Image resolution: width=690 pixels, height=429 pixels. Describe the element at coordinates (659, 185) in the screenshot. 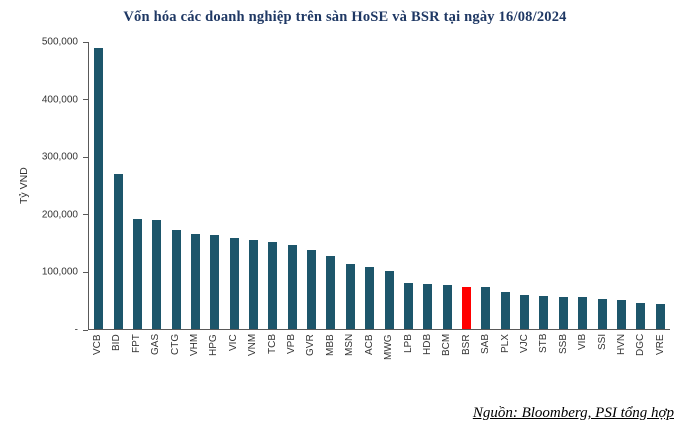

I see `bar-column-vre` at that location.